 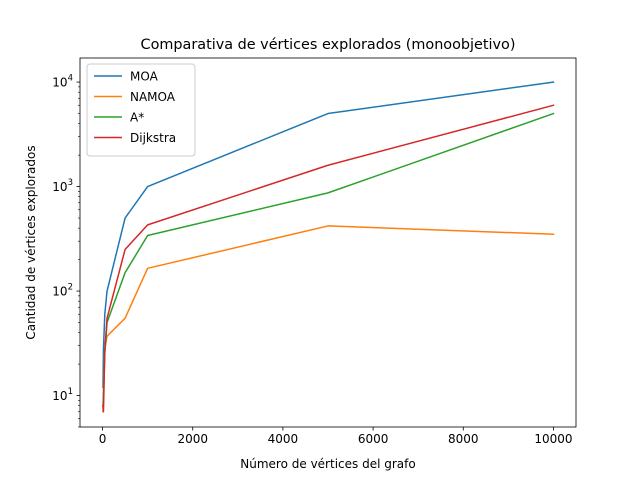 What do you see at coordinates (62, 82) in the screenshot?
I see `y-tick-label: 10⁴` at bounding box center [62, 82].